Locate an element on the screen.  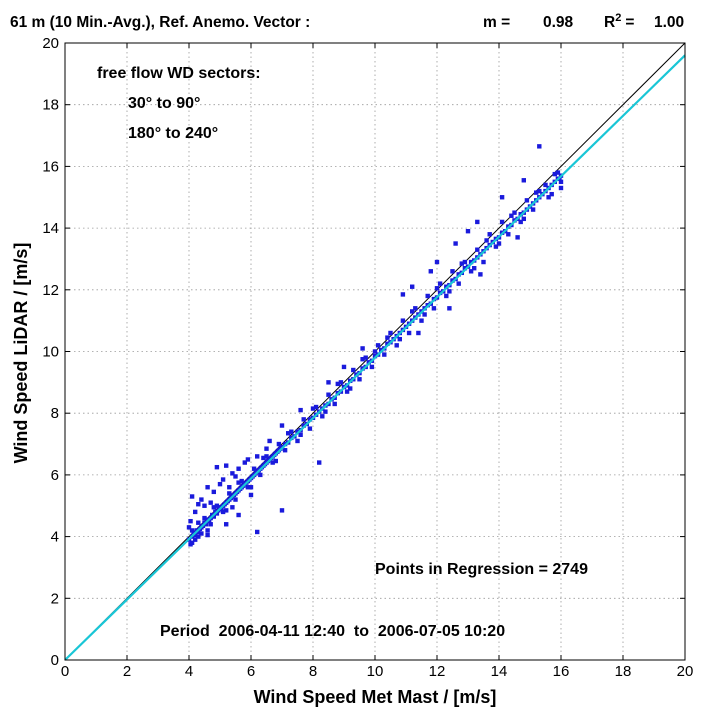
y-axis-label: Wind Speed LiDAR / [m/s] is located at coordinates (21, 353).